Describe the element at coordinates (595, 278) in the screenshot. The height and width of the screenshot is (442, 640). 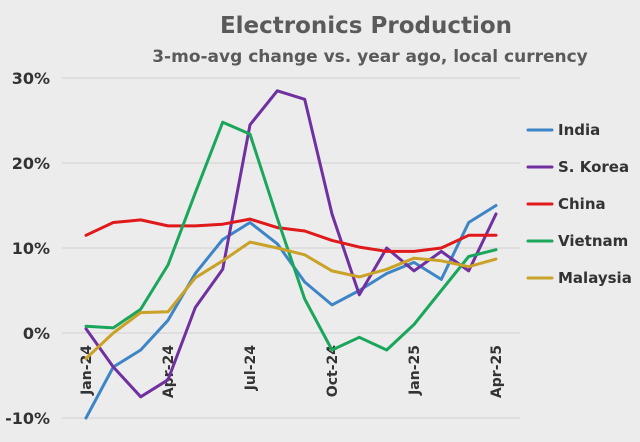
I see `legend-label: Malaysia` at that location.